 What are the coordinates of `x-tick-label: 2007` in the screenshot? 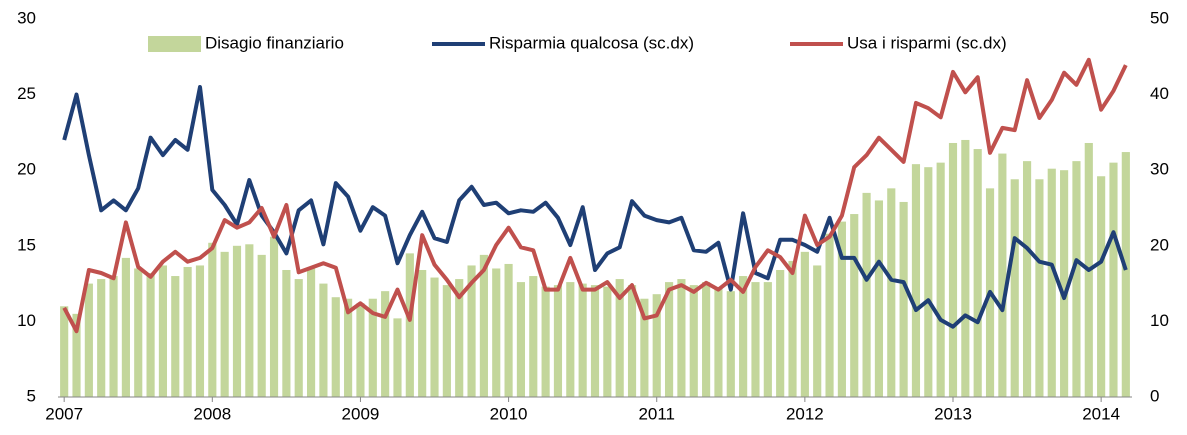 It's located at (64, 413).